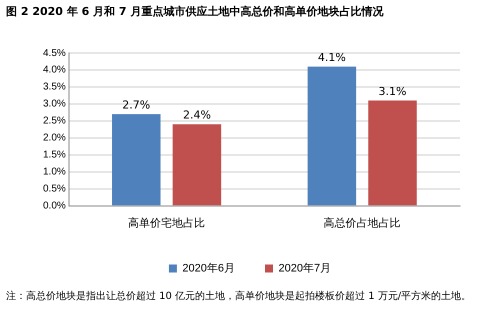 Image resolution: width=500 pixels, height=321 pixels. Describe the element at coordinates (392, 91) in the screenshot. I see `data-label: 3.1%` at that location.